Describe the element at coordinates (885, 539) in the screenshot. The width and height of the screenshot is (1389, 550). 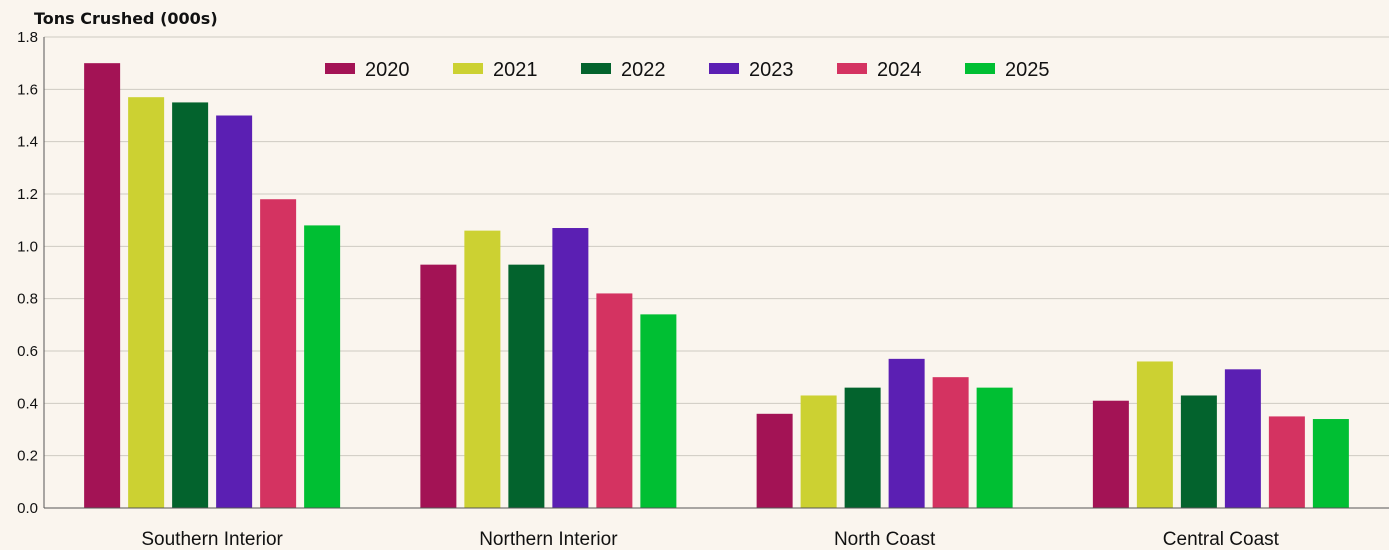
I see `x-tick-label: North Coast` at that location.